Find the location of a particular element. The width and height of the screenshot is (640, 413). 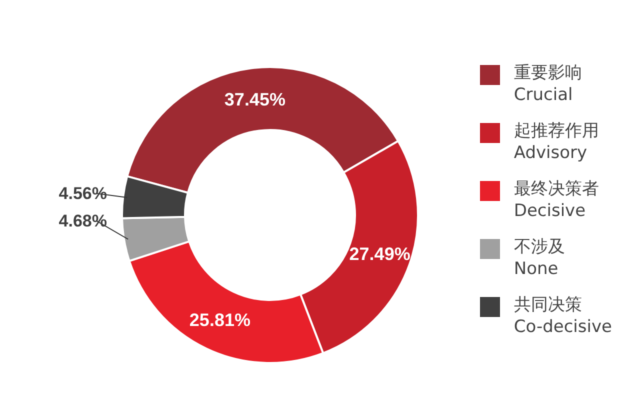

legend-label: 共同决策 Co-decisive is located at coordinates (563, 316).